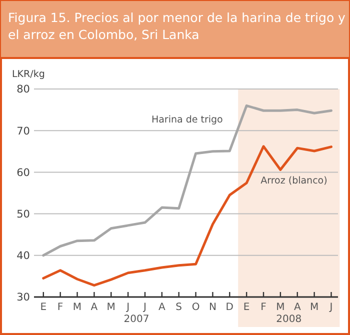 The width and height of the screenshot is (350, 335). What do you see at coordinates (23, 131) in the screenshot?
I see `y-tick-label: 70` at bounding box center [23, 131].